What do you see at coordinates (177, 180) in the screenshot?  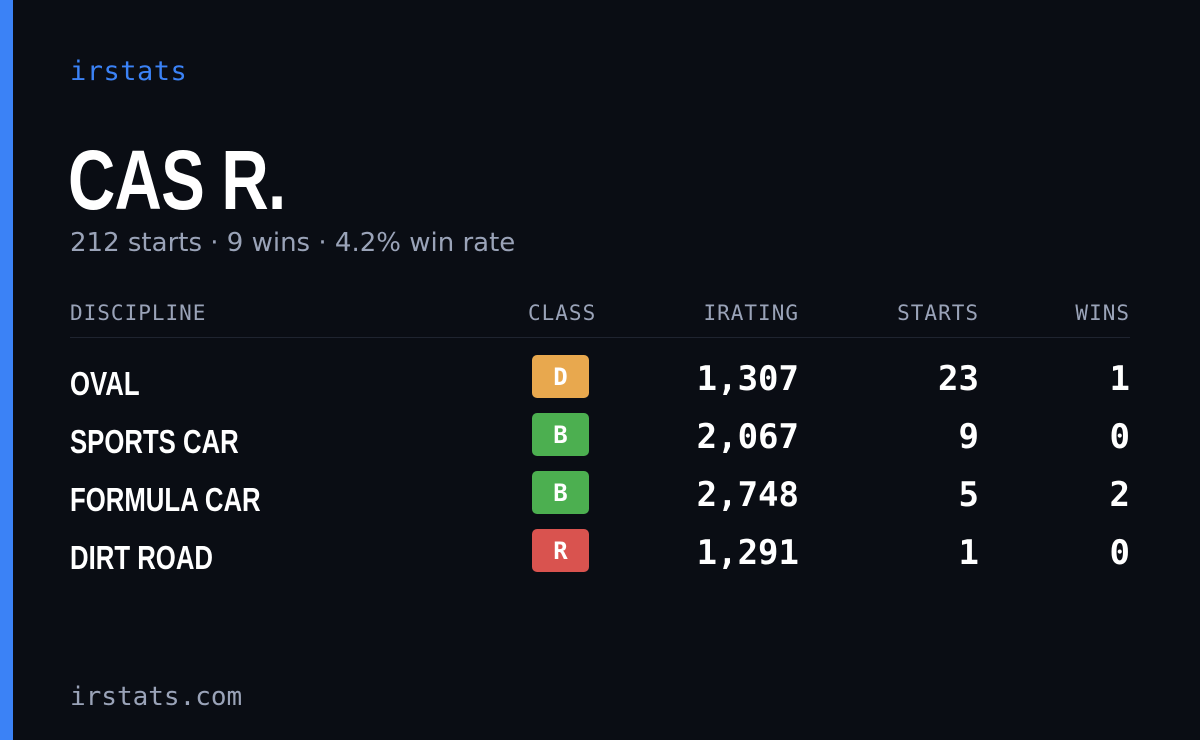 I see `driver-name: CAS R.` at bounding box center [177, 180].